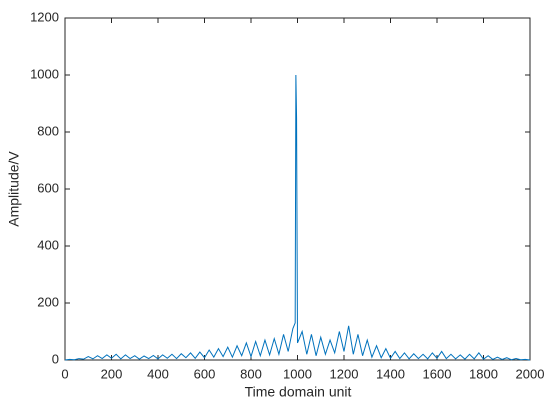 Image resolution: width=550 pixels, height=406 pixels. I want to click on y-tick-label: 0, so click(55, 358).